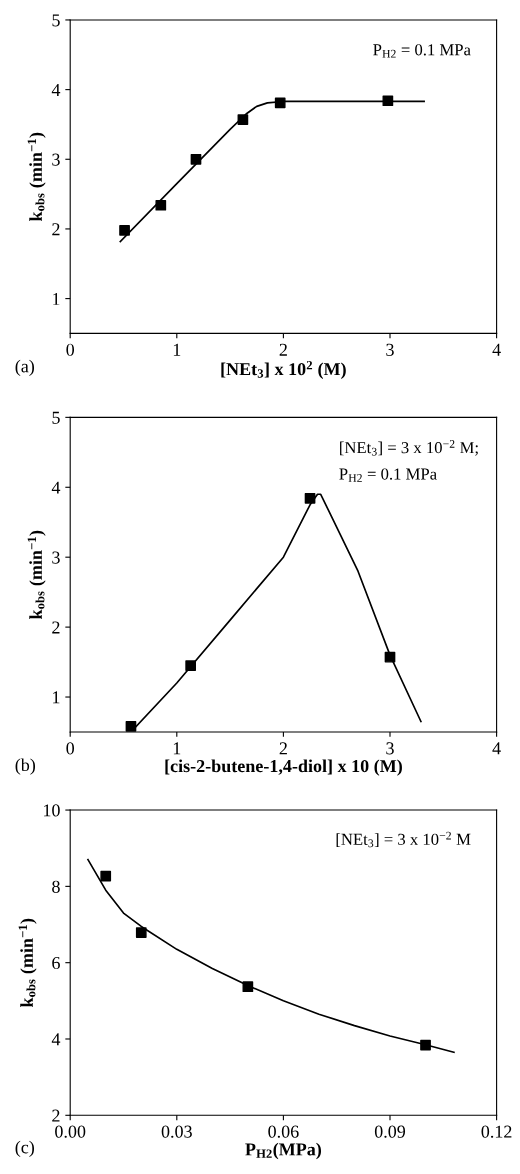  Describe the element at coordinates (283, 1131) in the screenshot. I see `x-tick-label: 0.06` at that location.